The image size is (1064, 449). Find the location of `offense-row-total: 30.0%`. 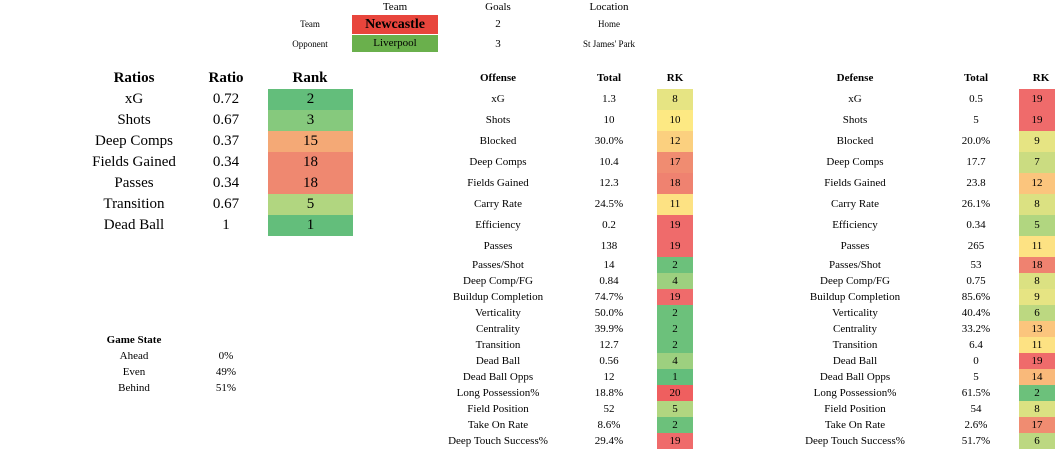

offense-row-total: 30.0% is located at coordinates (609, 141).